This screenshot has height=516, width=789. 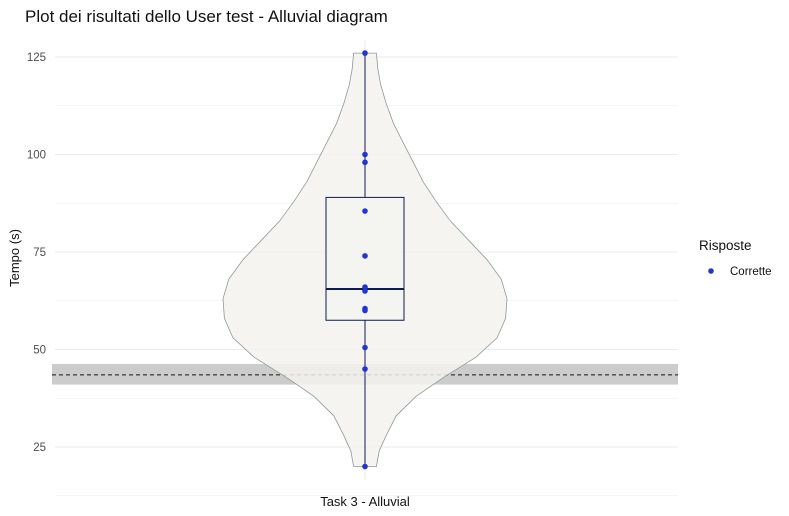 I want to click on points-layer, so click(x=365, y=260).